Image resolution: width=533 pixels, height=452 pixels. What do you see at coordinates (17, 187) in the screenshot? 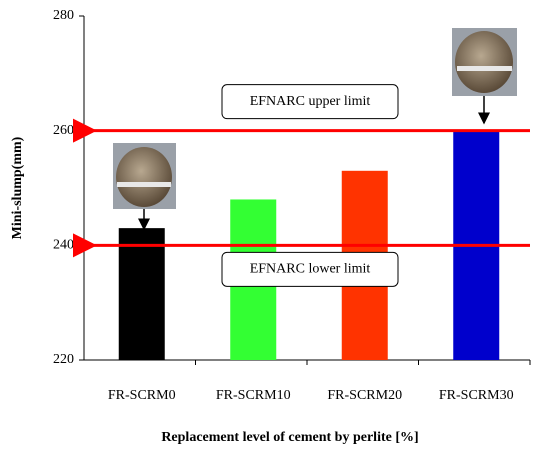
I see `y-axis-title: Mini-slump(mm)` at bounding box center [17, 187].